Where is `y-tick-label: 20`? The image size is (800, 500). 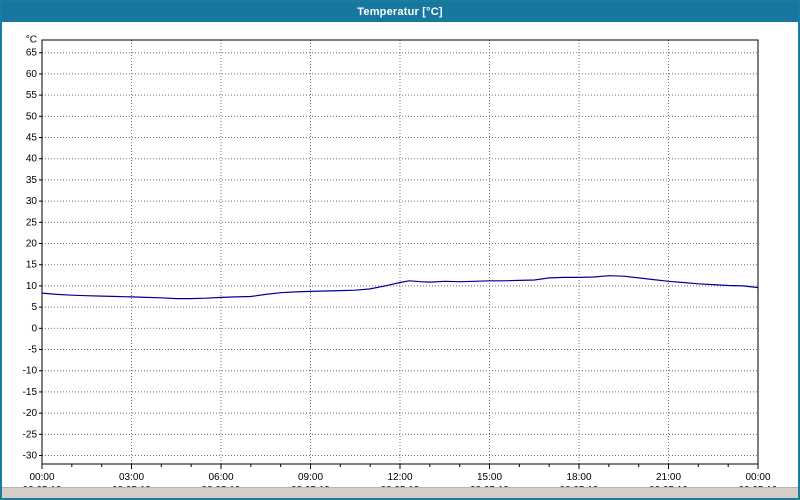 y-tick-label: 20 is located at coordinates (32, 244).